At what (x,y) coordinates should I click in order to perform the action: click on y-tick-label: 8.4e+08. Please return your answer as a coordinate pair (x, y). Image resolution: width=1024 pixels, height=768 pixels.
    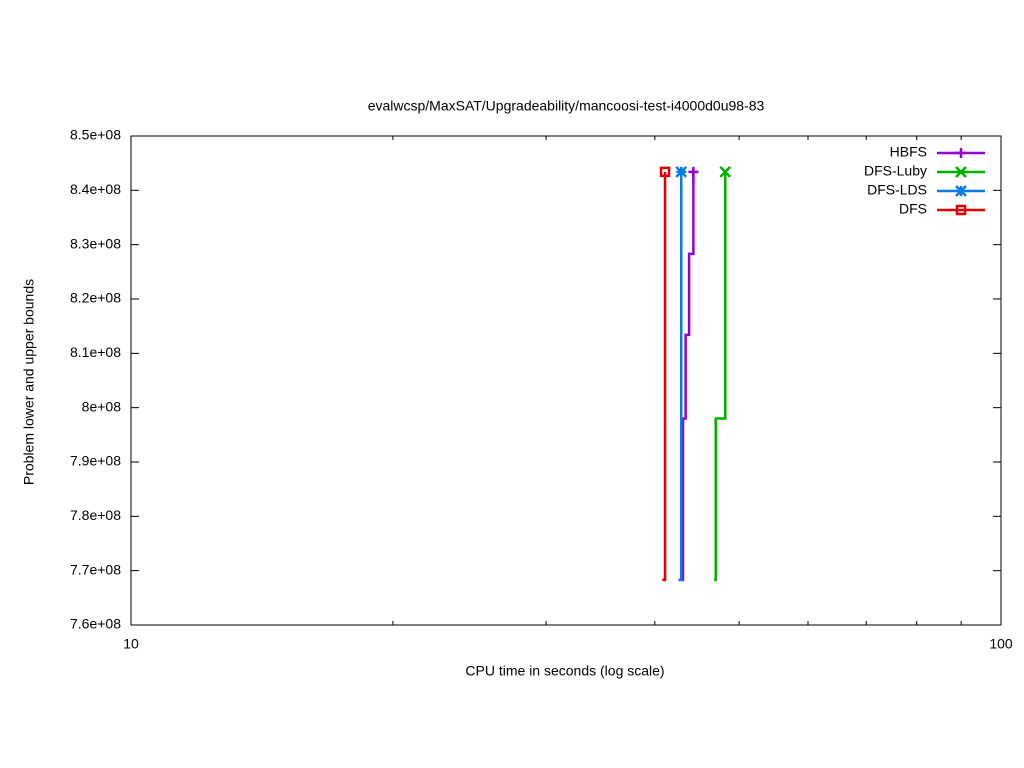
    Looking at the image, I should click on (95, 189).